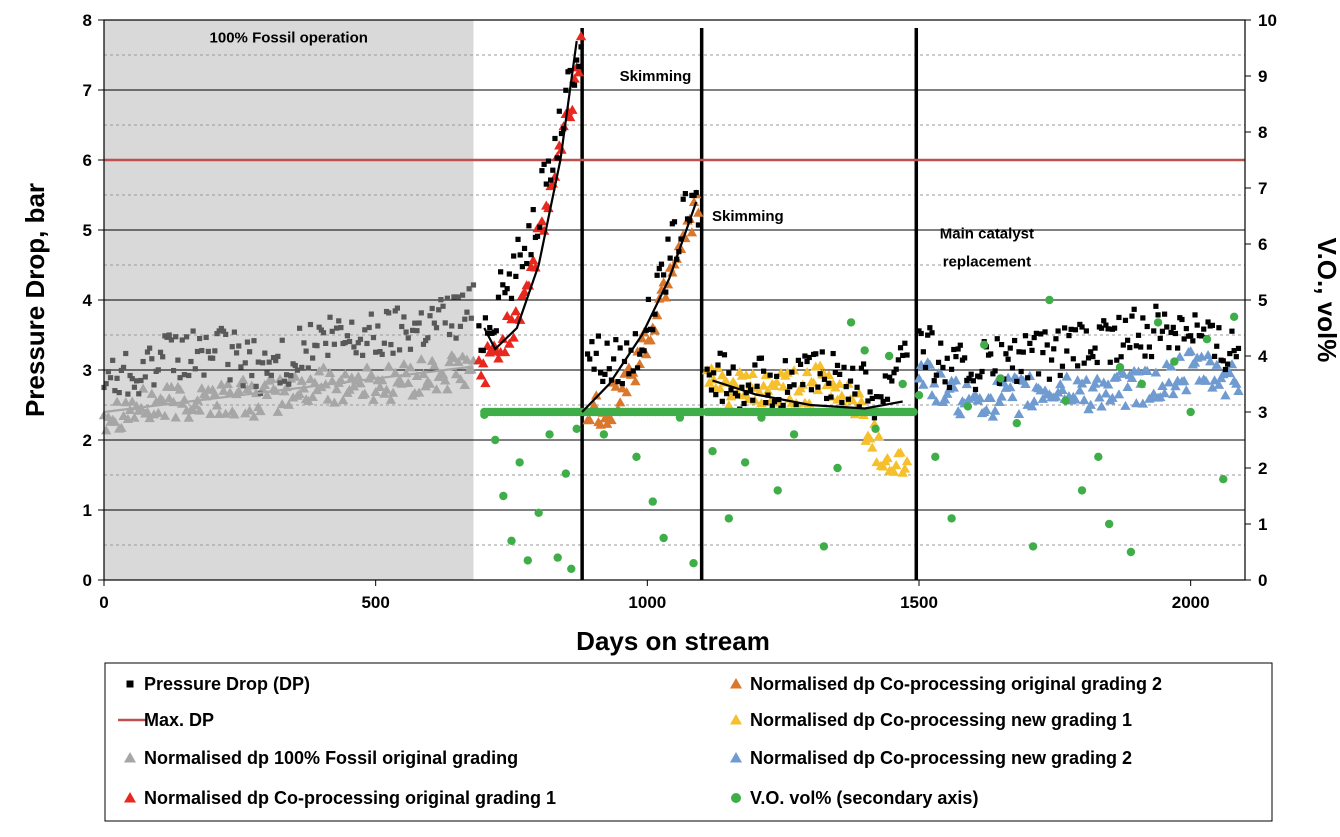 The image size is (1340, 837). Describe the element at coordinates (736, 798) in the screenshot. I see `legend-marker-circle` at that location.